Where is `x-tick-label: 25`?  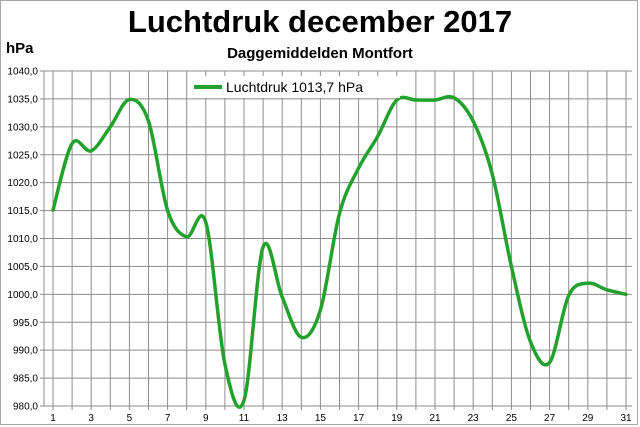 x-tick-label: 25 is located at coordinates (512, 418).